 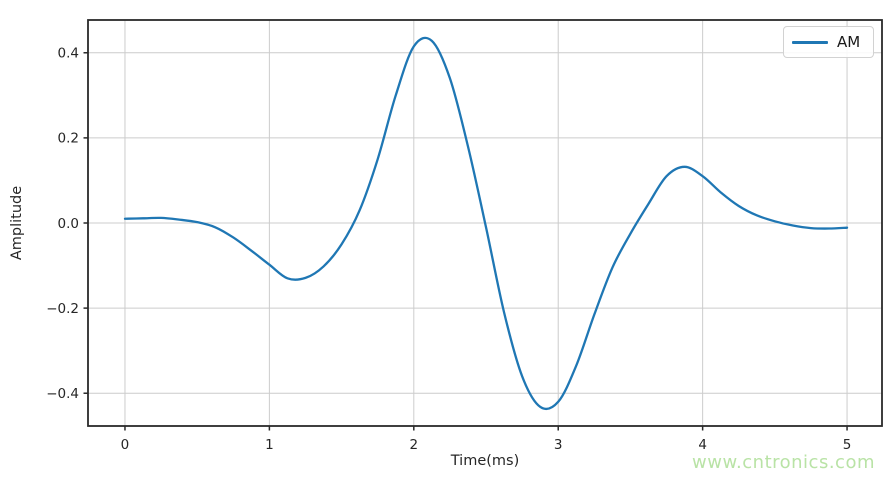 What do you see at coordinates (269, 445) in the screenshot?
I see `x-tick-label-1: 1` at bounding box center [269, 445].